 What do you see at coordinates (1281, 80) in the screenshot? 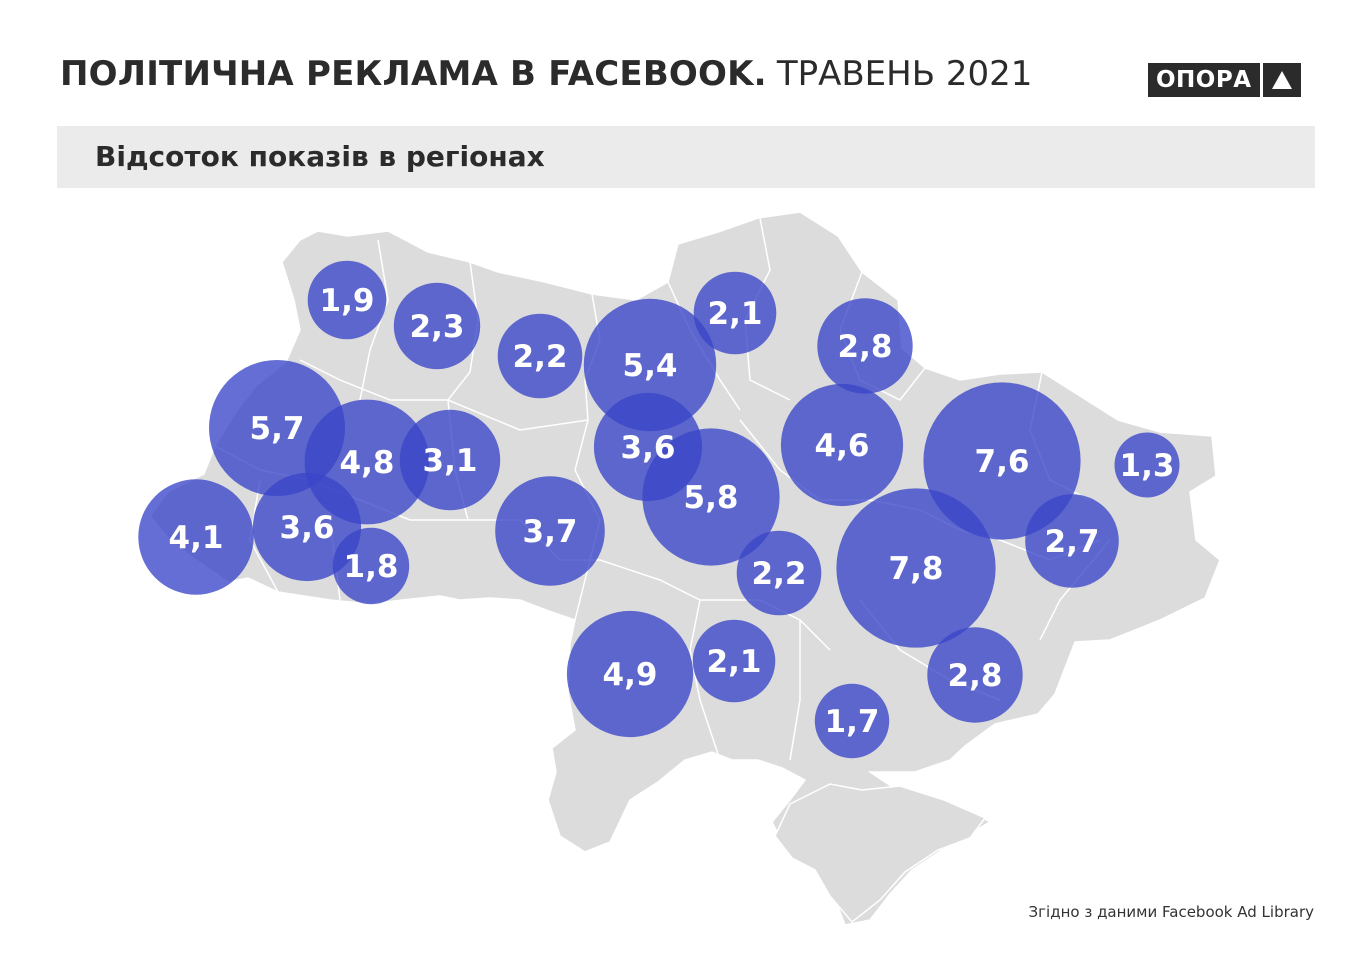
I see `triangle-icon` at bounding box center [1281, 80].